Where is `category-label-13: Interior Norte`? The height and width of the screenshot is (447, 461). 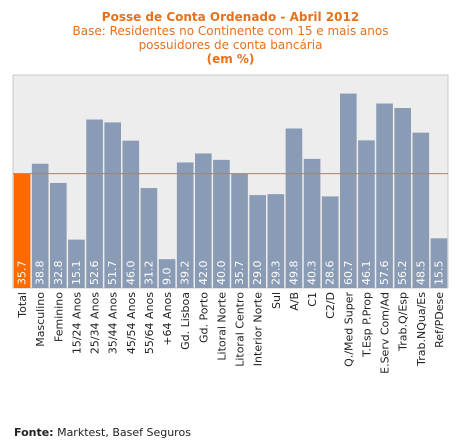
category-label-13: Interior Norte is located at coordinates (258, 329).